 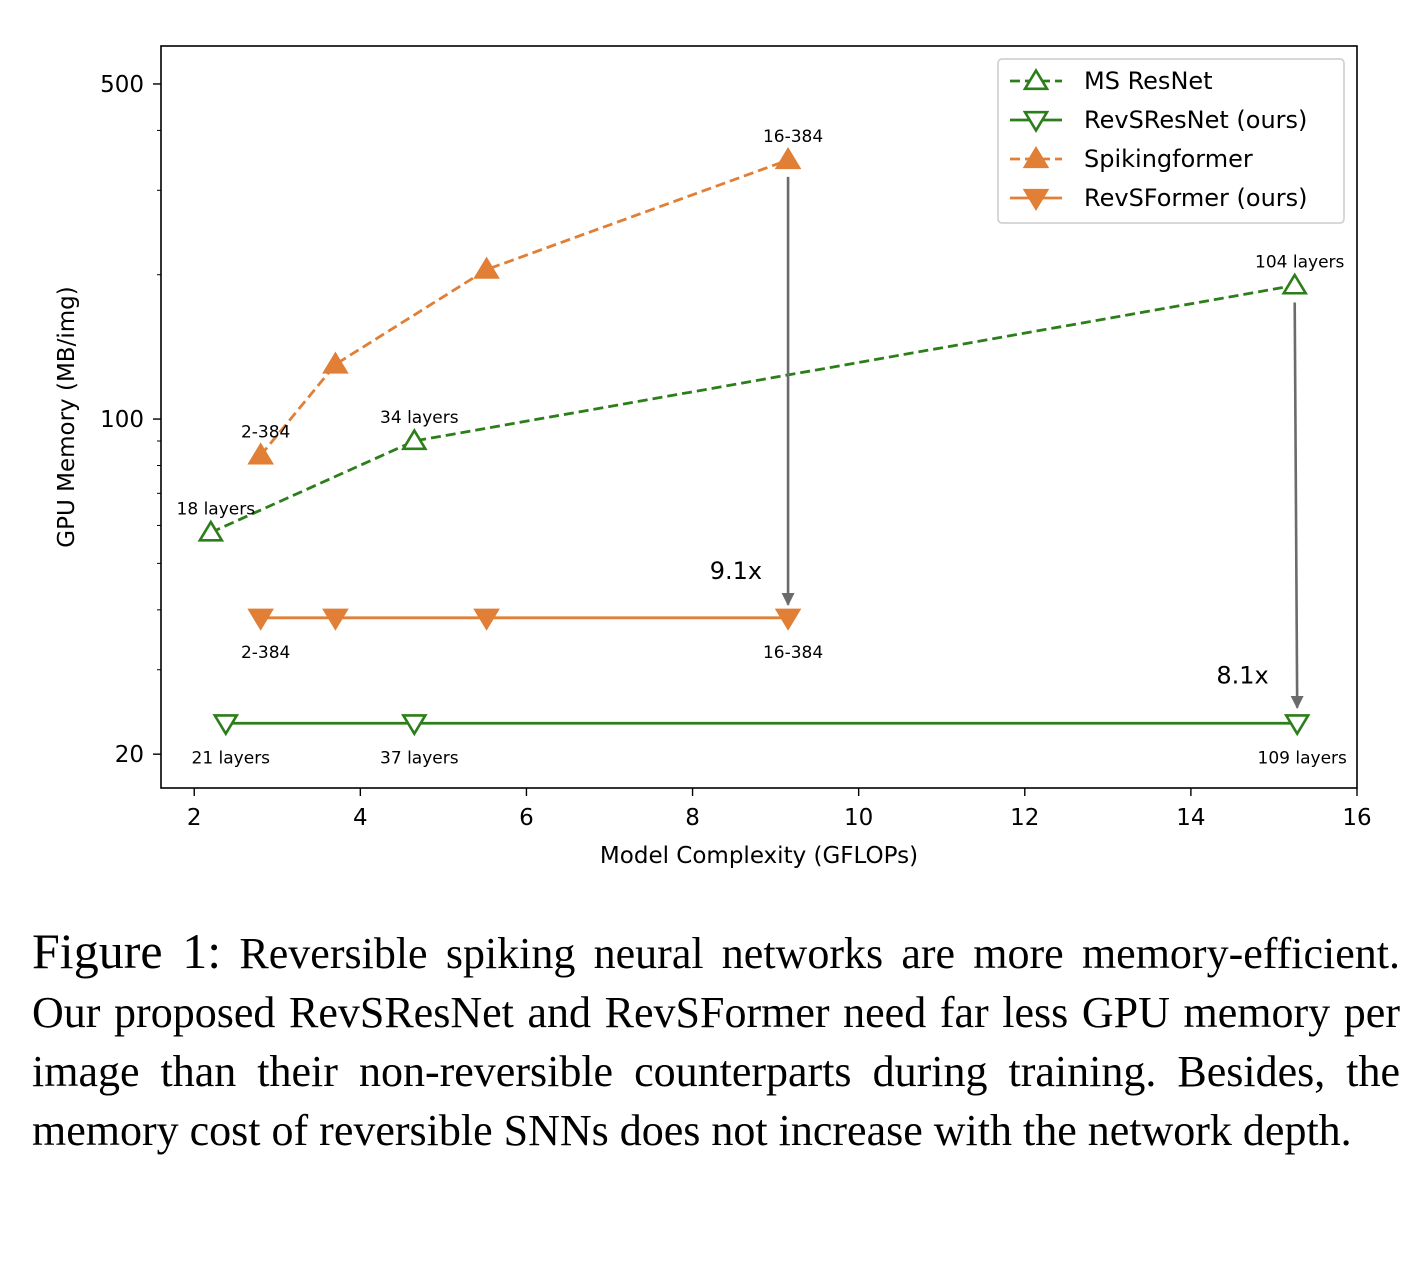 What do you see at coordinates (127, 951) in the screenshot?
I see `caption-label: Figure 1:` at bounding box center [127, 951].